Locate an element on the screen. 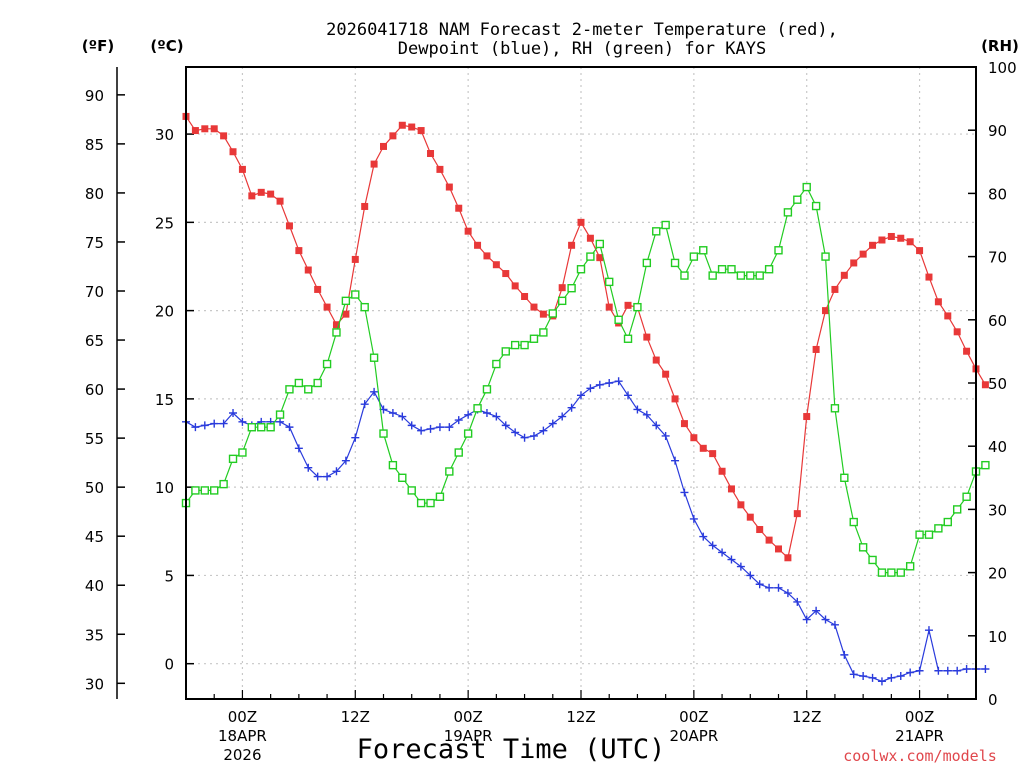 Image resolution: width=1024 pixels, height=768 pixels. celsius-tick-label: 5 is located at coordinates (169, 576).